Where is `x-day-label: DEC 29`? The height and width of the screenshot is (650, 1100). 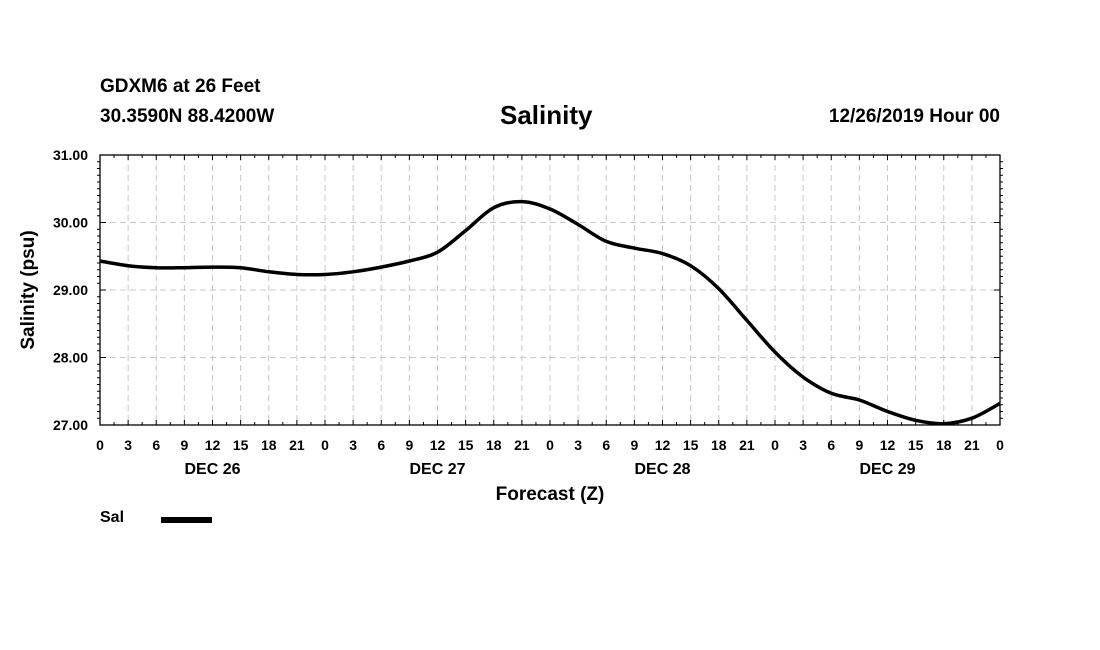 x-day-label: DEC 29 is located at coordinates (887, 469).